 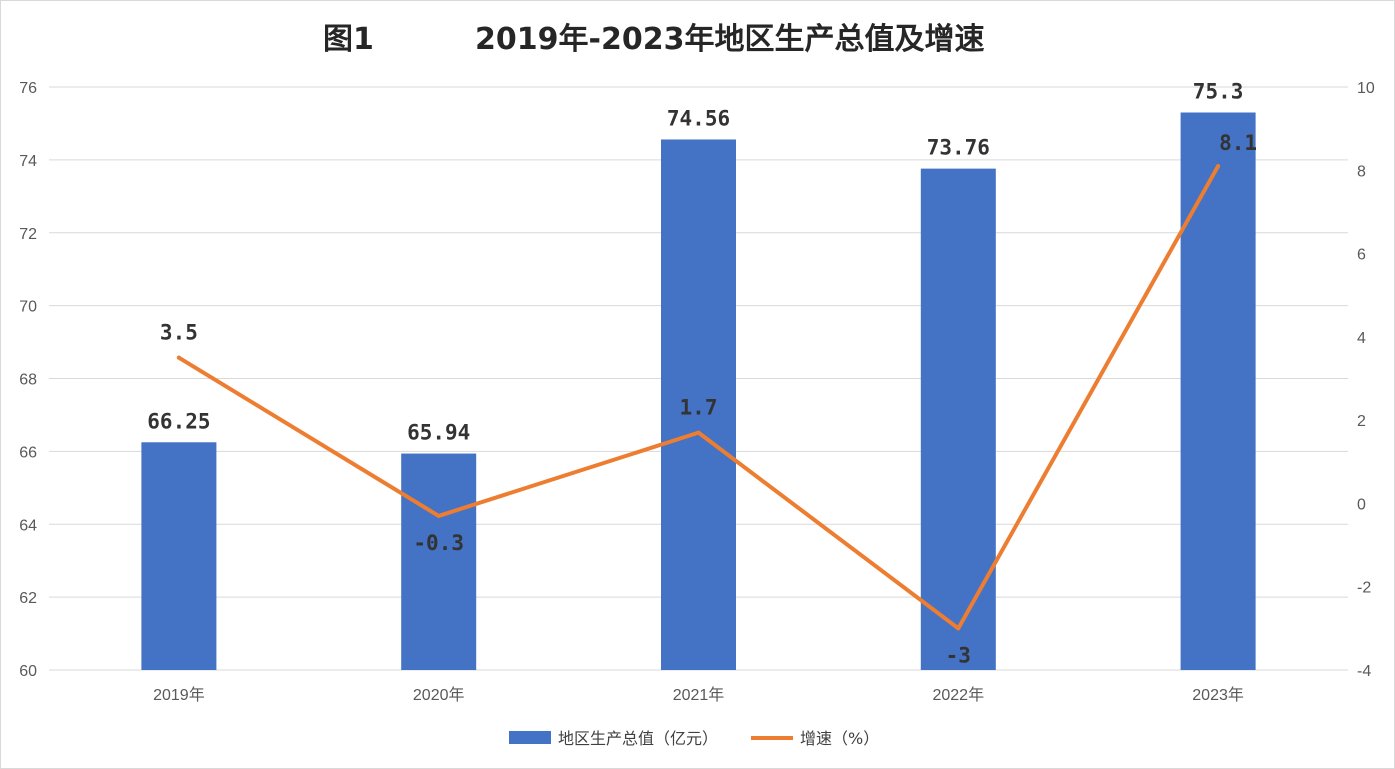 What do you see at coordinates (348, 39) in the screenshot?
I see `chart-title-prefix: 图1` at bounding box center [348, 39].